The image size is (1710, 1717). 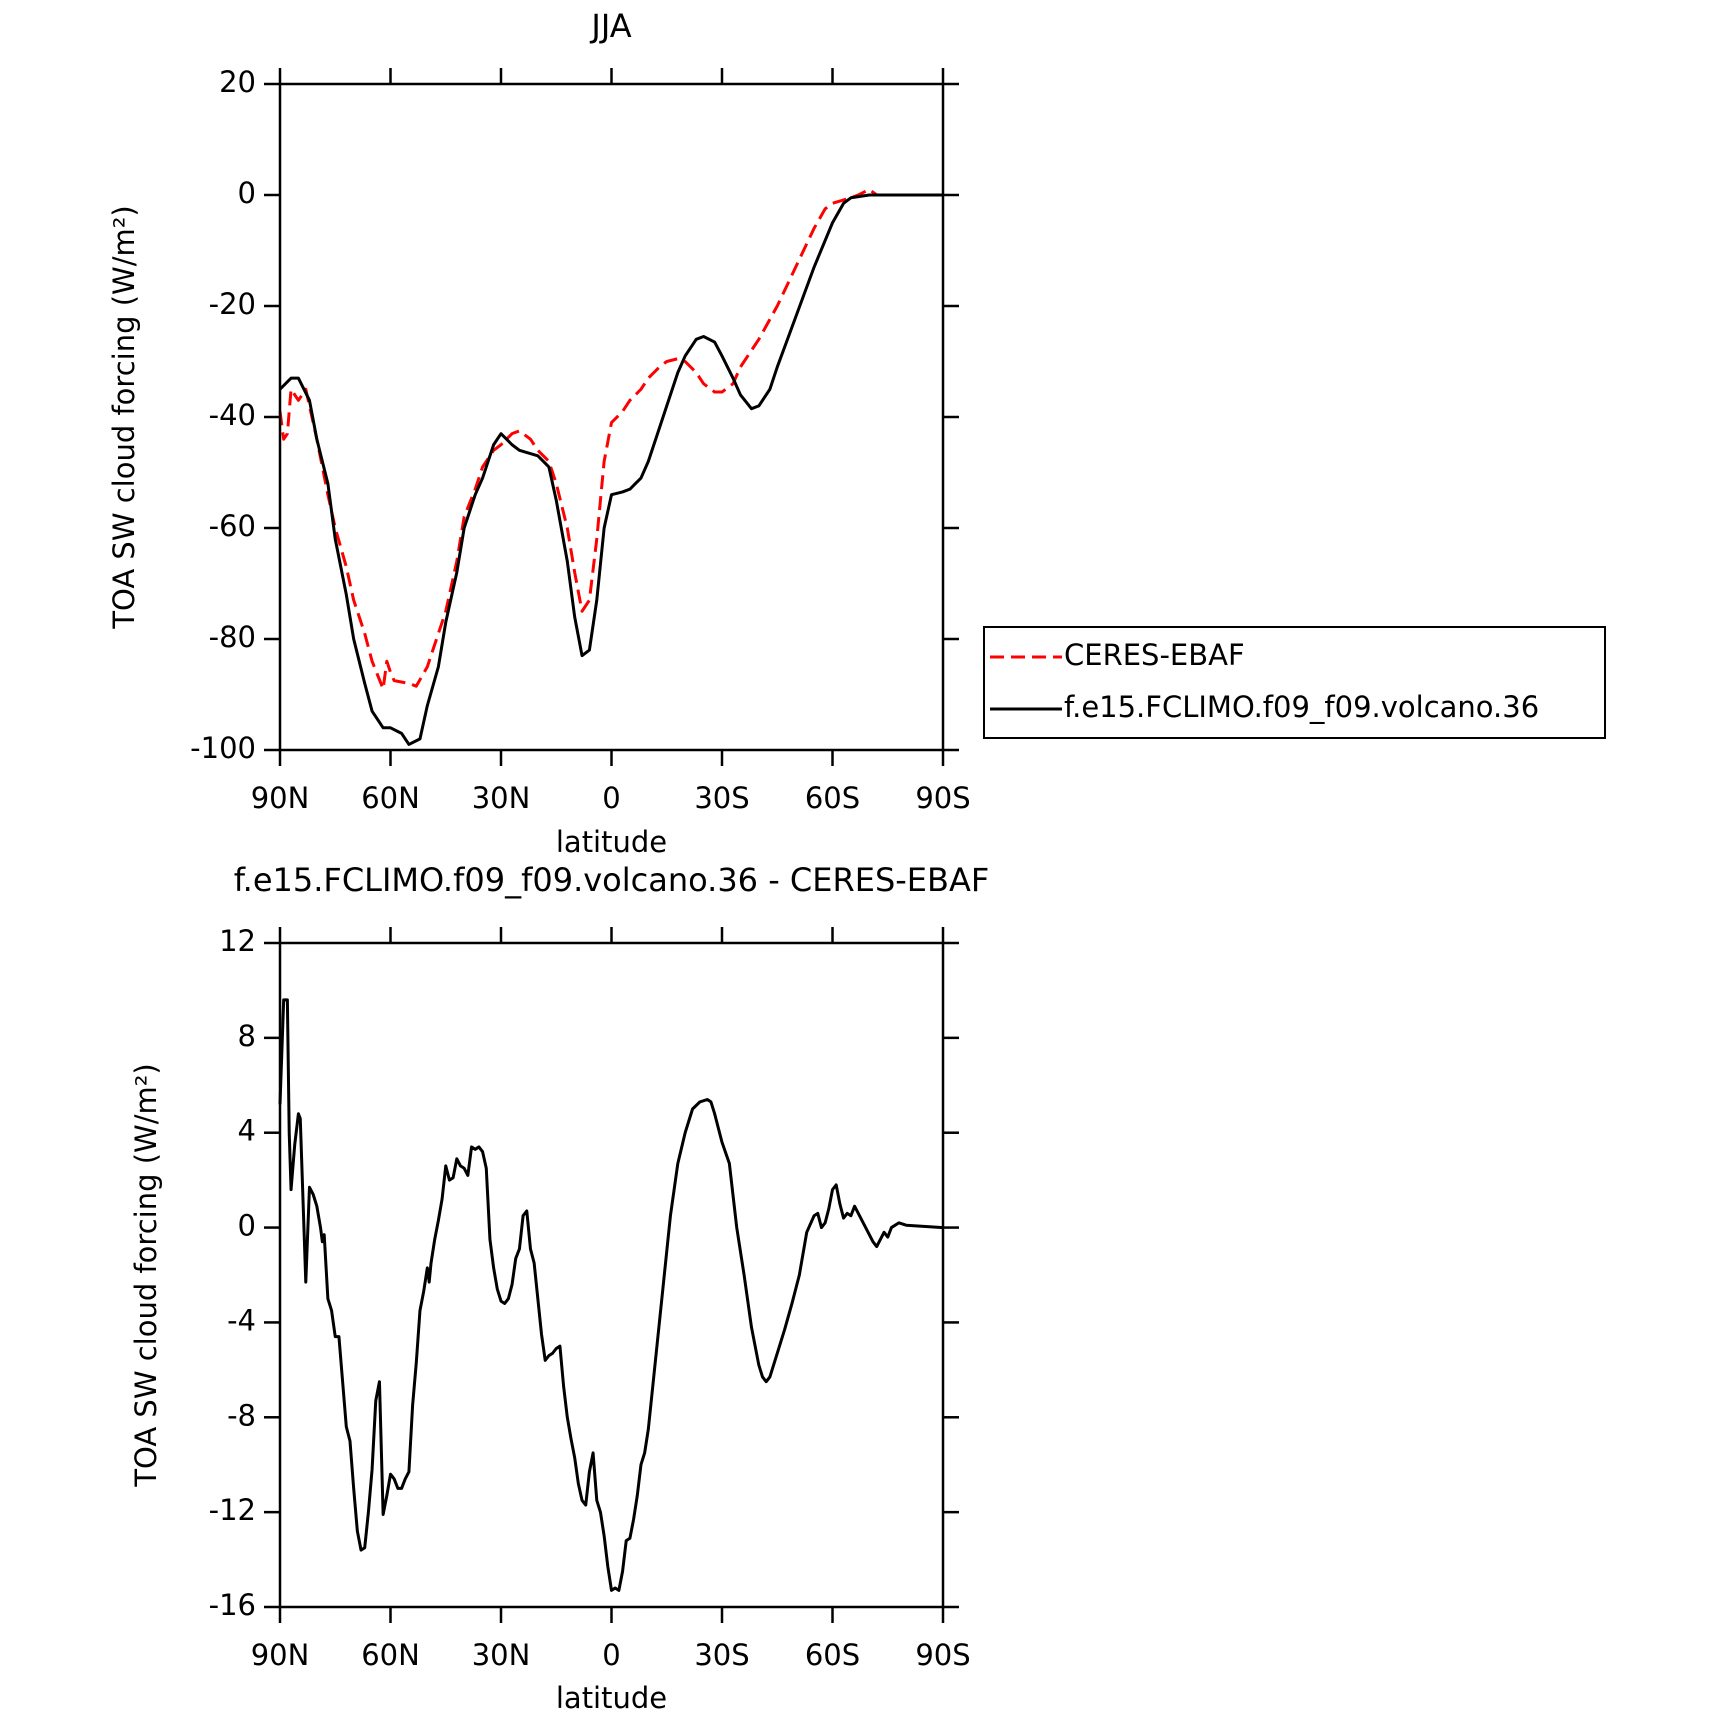 What do you see at coordinates (241, 1415) in the screenshot?
I see `y-tick-label: -8` at bounding box center [241, 1415].